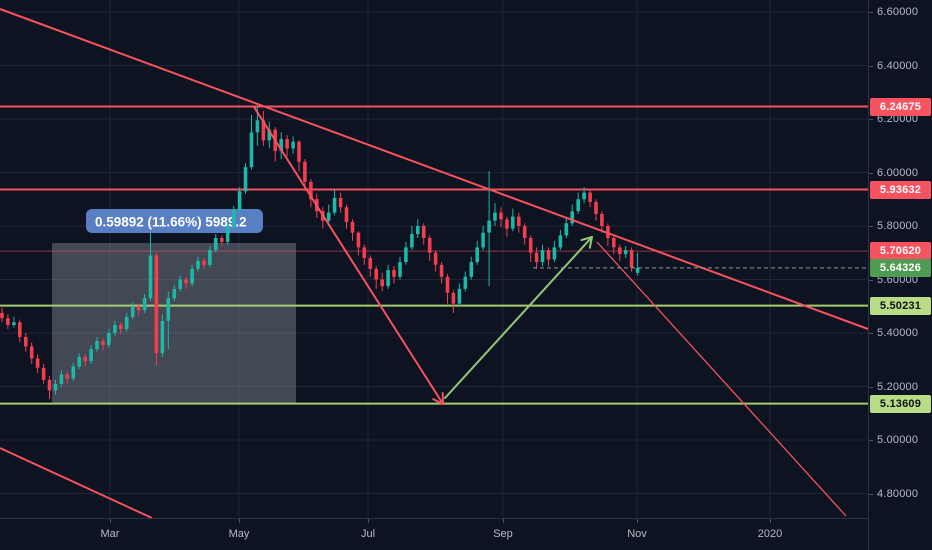 Image resolution: width=932 pixels, height=550 pixels. I want to click on time-tick-label: Nov, so click(637, 534).